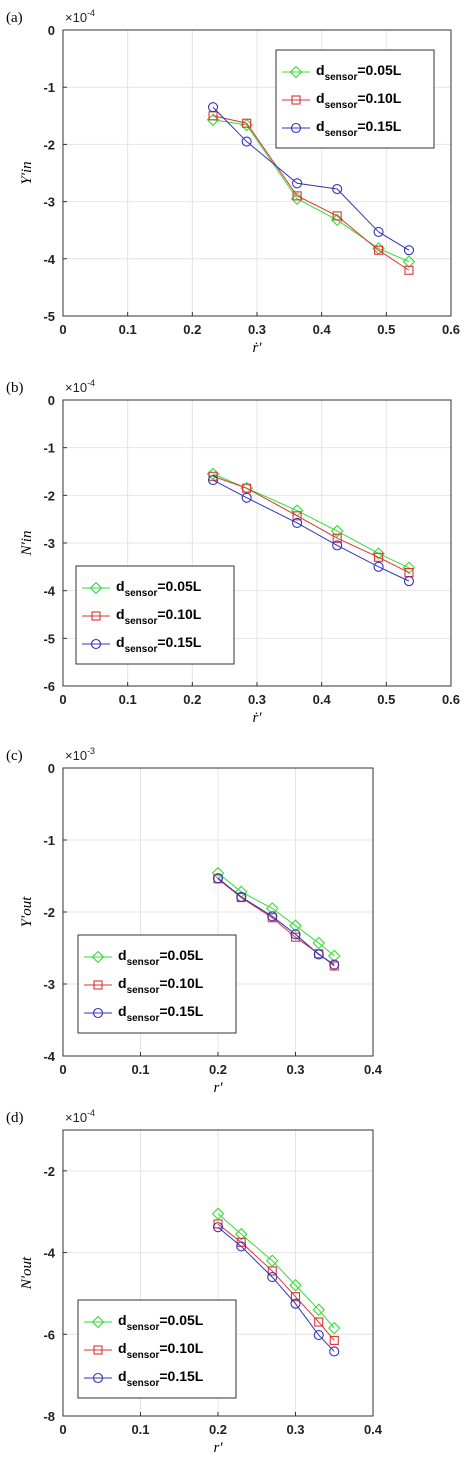  What do you see at coordinates (49, 316) in the screenshot?
I see `y-tick-label: -5` at bounding box center [49, 316].